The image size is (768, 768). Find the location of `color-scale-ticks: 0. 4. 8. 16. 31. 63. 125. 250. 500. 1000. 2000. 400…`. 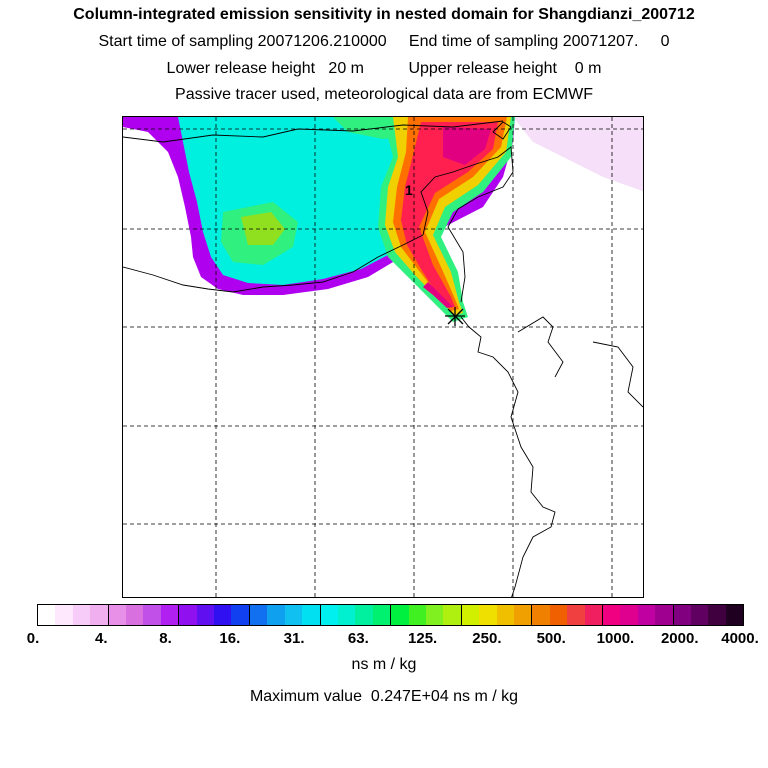

color-scale-ticks: 0. 4. 8. 16. 31. 63. 125. 250. 500. 1000. 2000. 400… is located at coordinates (384, 640).